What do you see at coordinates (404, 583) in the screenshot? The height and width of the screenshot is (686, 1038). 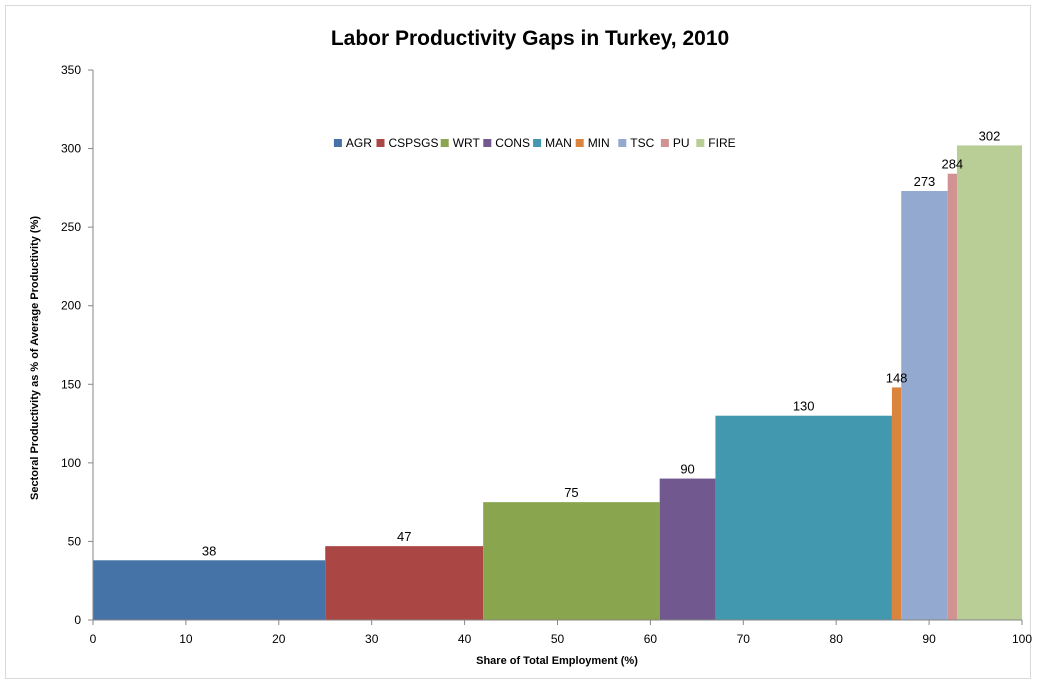 I see `bar-cspsgs` at bounding box center [404, 583].